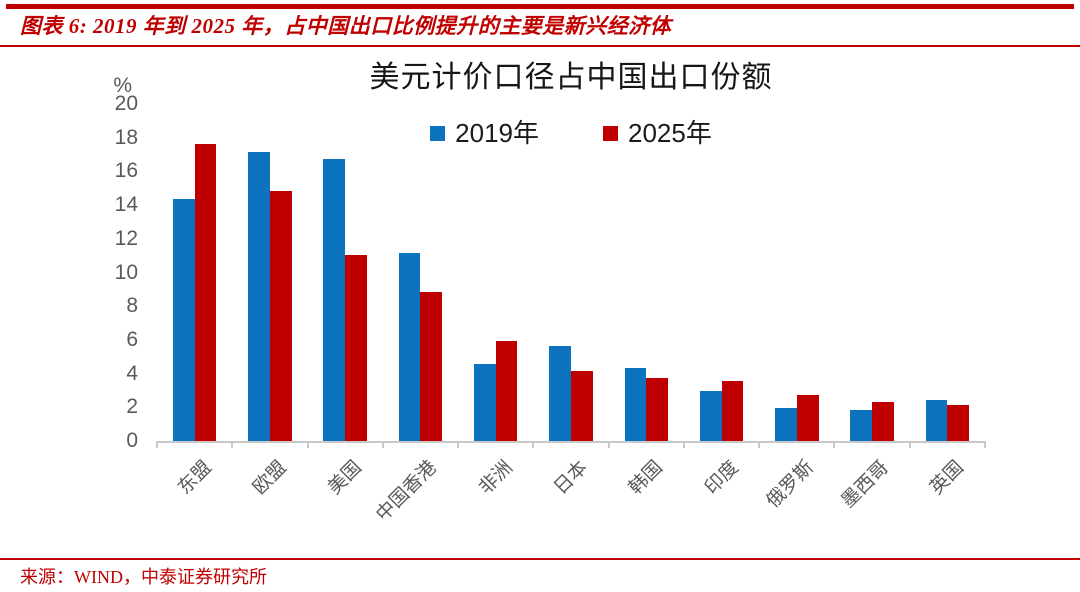 This screenshot has width=1080, height=592. Describe the element at coordinates (132, 306) in the screenshot. I see `y-axis-tick-label-8: 8` at that location.